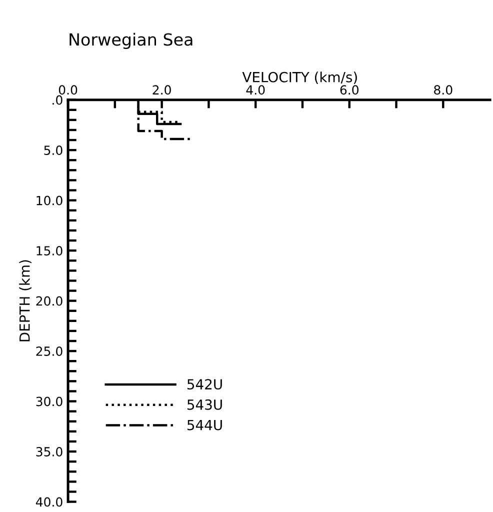 The height and width of the screenshot is (512, 493). I want to click on y-tick-label: 30.0, so click(49, 401).